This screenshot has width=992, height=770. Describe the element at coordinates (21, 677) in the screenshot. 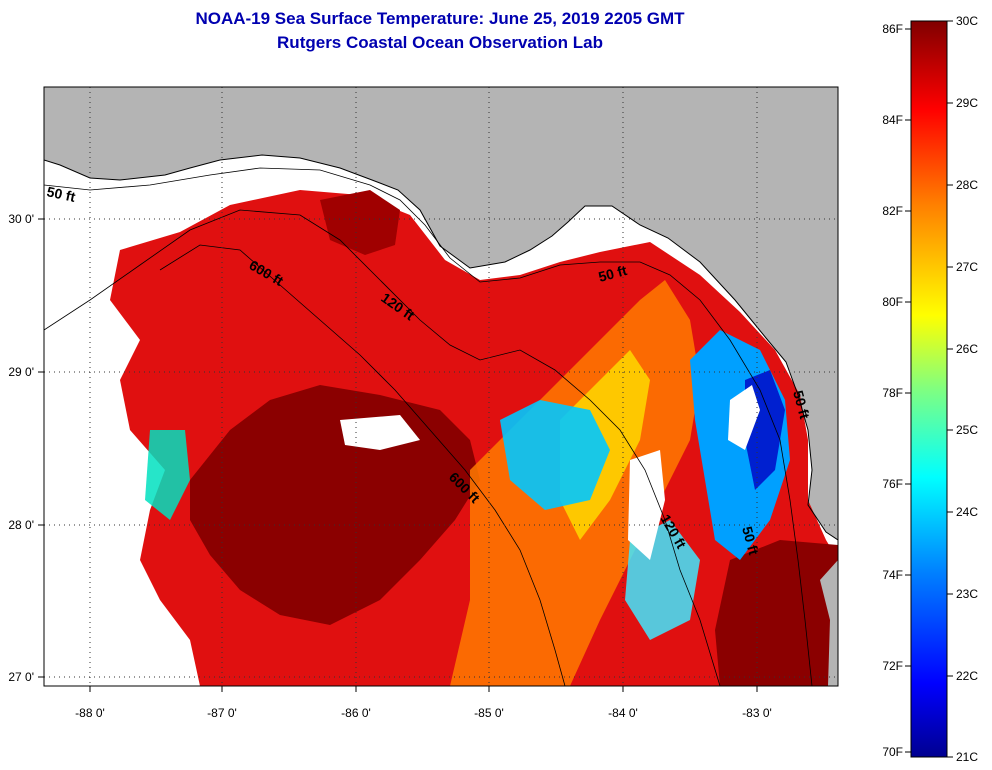

I see `y-tick-label: 27 0'` at that location.